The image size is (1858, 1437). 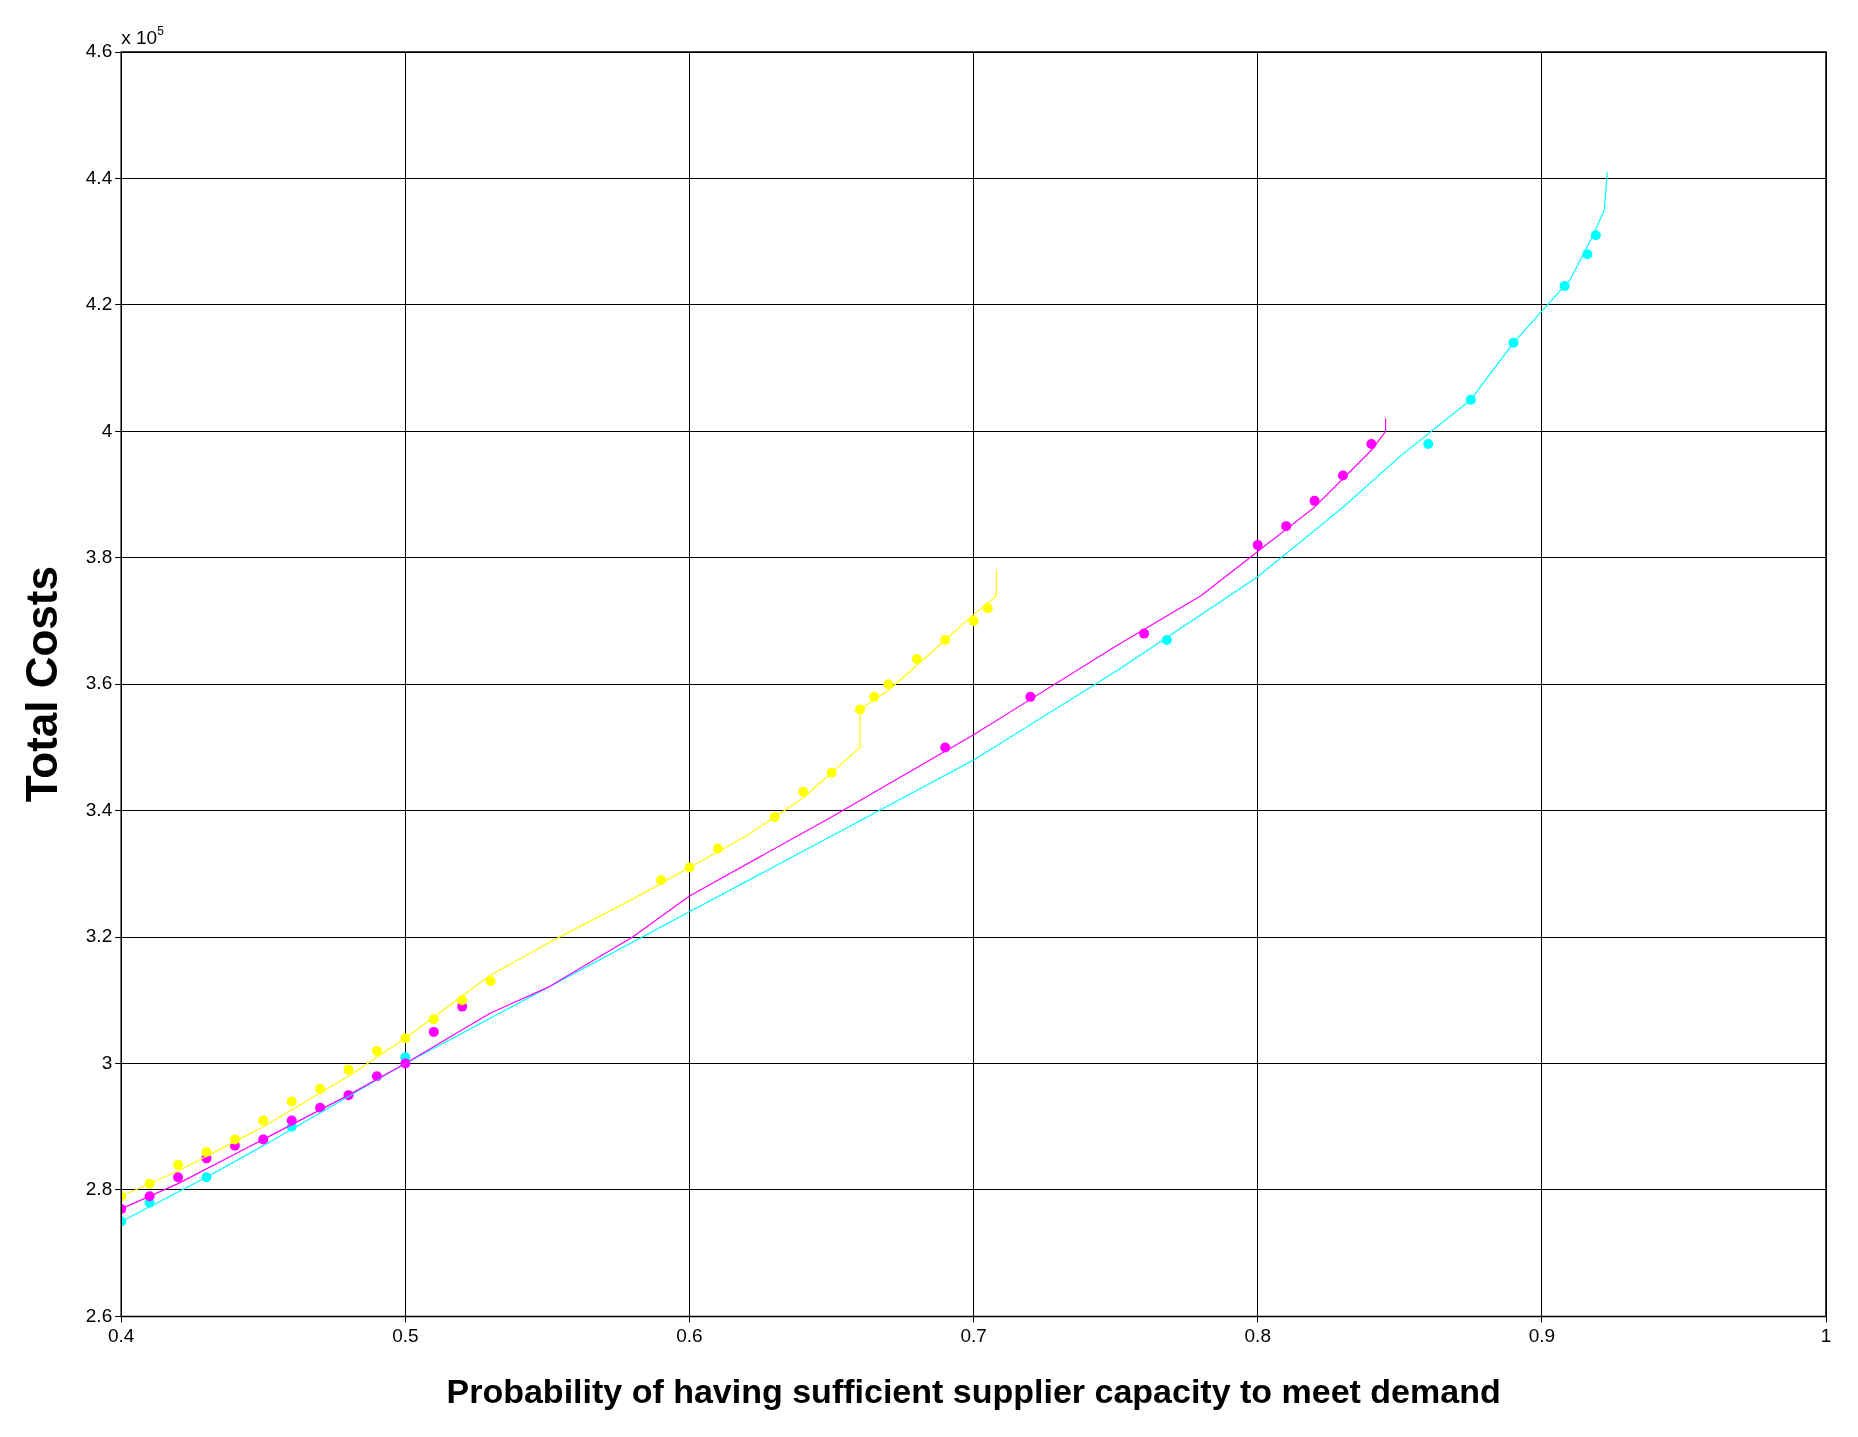 I want to click on x-tick-label: 0.4, so click(x=121, y=1336).